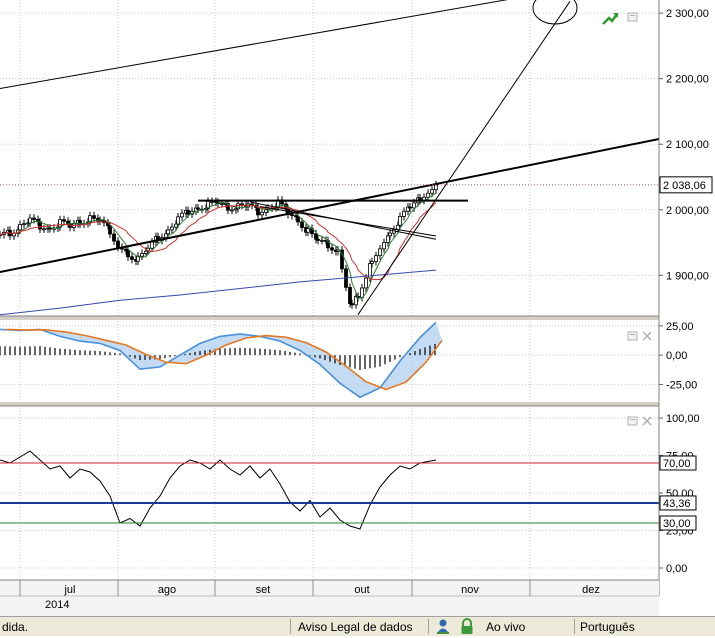 Image resolution: width=715 pixels, height=638 pixels. Describe the element at coordinates (218, 241) in the screenshot. I see `moving-average-mid` at that location.